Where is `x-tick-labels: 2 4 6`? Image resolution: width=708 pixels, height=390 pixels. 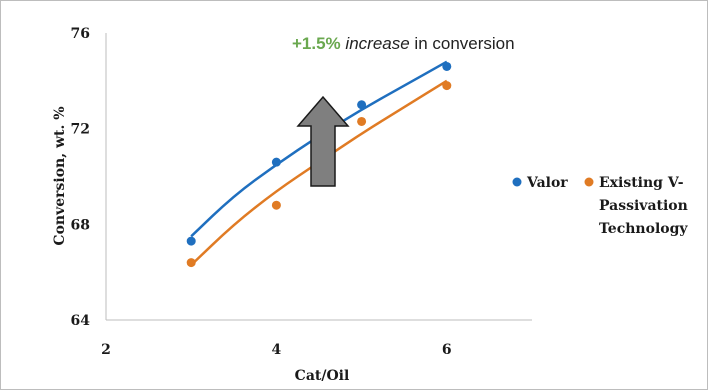 x-tick-labels: 2 4 6 is located at coordinates (276, 350).